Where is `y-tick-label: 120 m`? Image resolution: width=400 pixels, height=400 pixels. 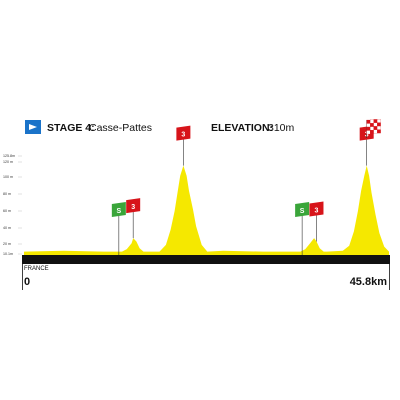
y-tick-label: 120 m is located at coordinates (8, 162).